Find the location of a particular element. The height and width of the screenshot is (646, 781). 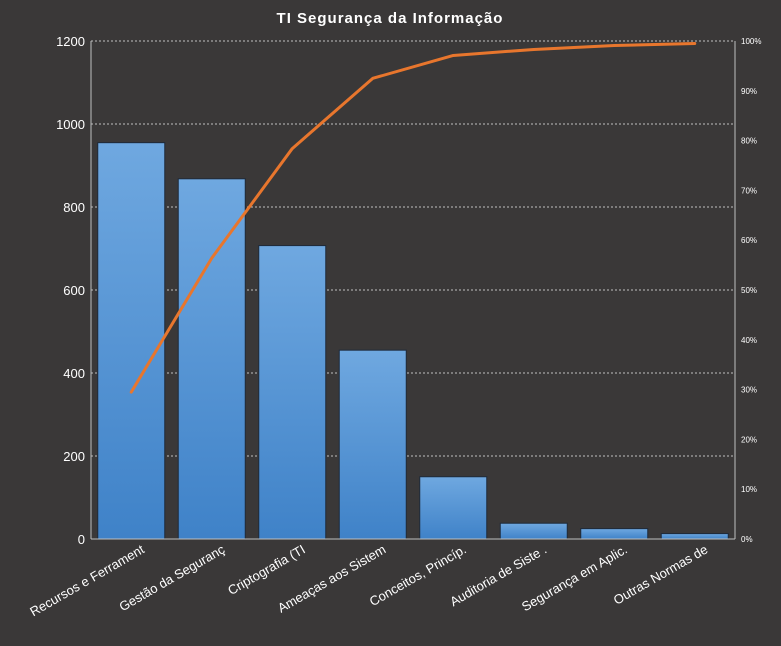

y2-tick-label: 80% is located at coordinates (749, 141).